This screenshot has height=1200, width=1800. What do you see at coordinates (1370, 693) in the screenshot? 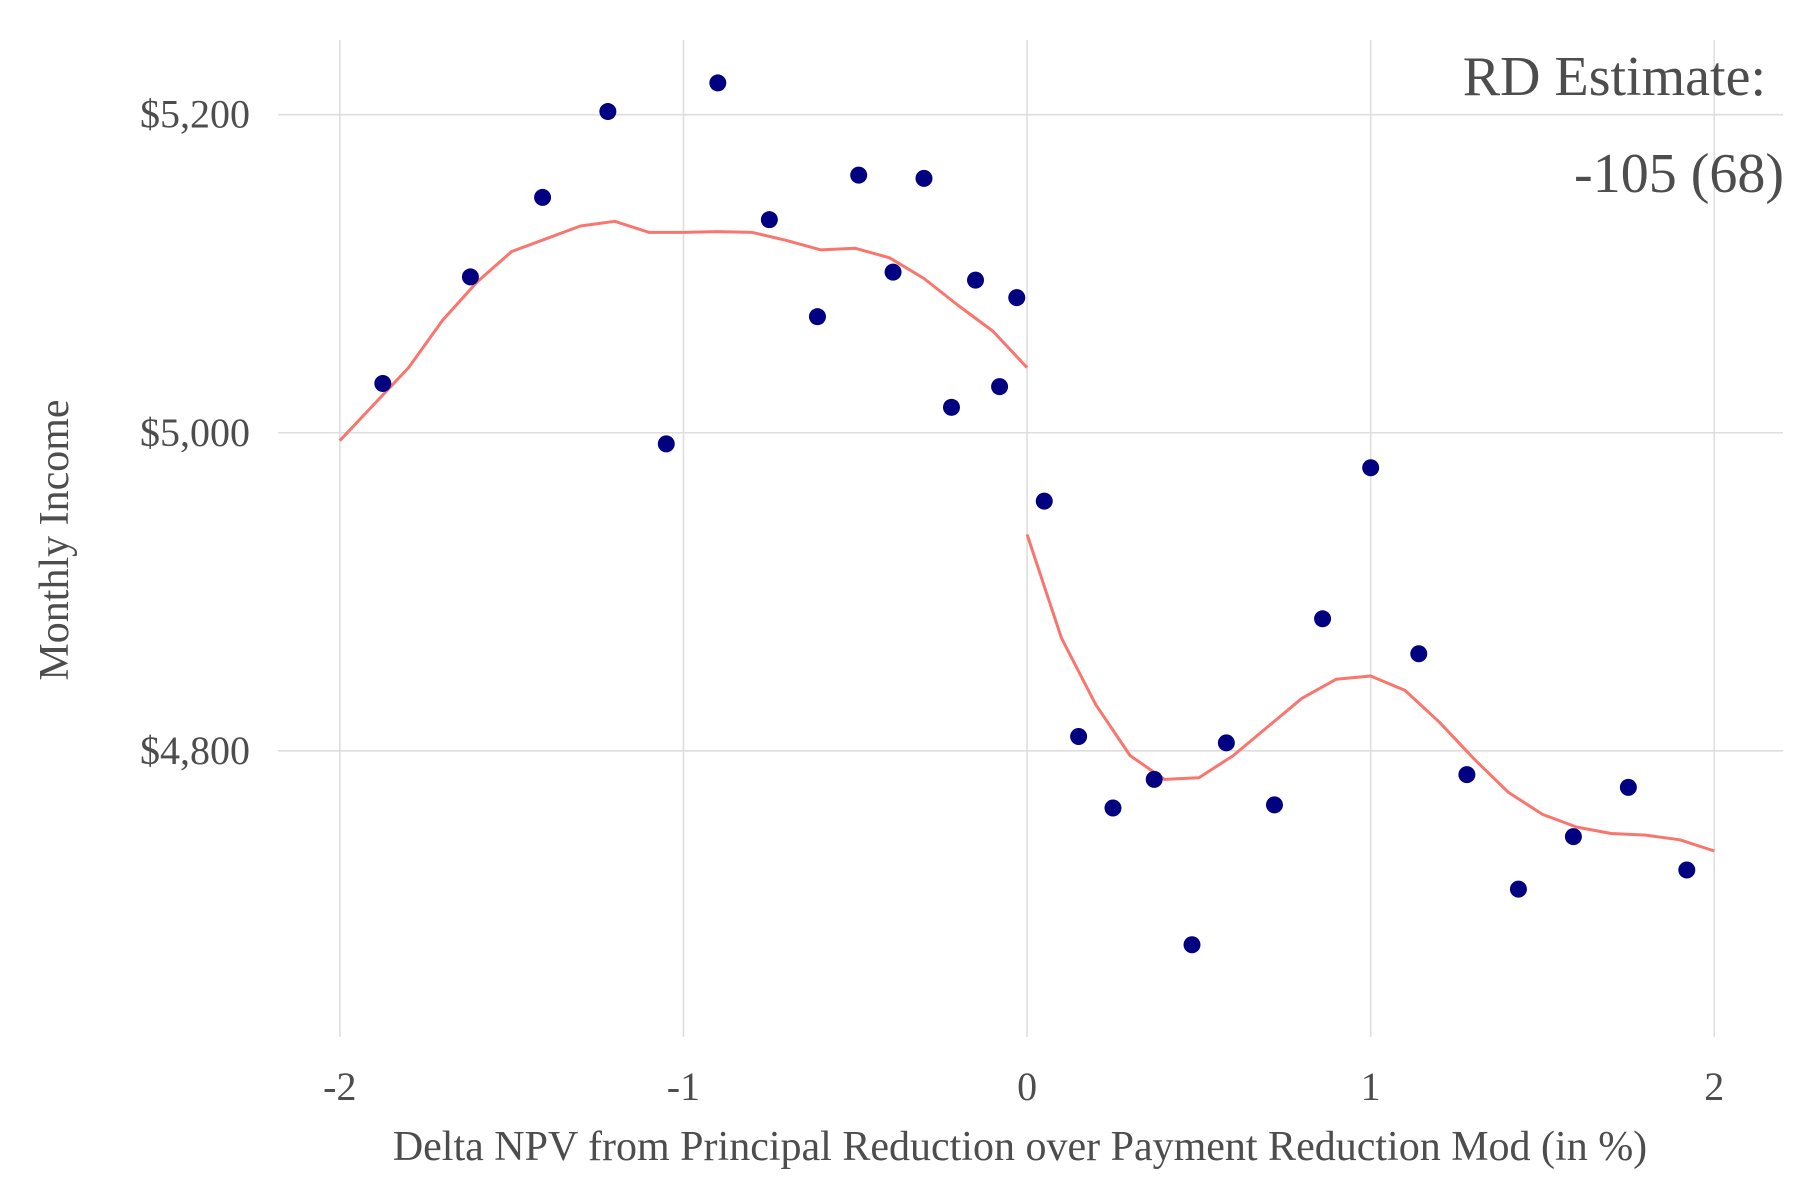
I see `fit-line-right` at bounding box center [1370, 693].